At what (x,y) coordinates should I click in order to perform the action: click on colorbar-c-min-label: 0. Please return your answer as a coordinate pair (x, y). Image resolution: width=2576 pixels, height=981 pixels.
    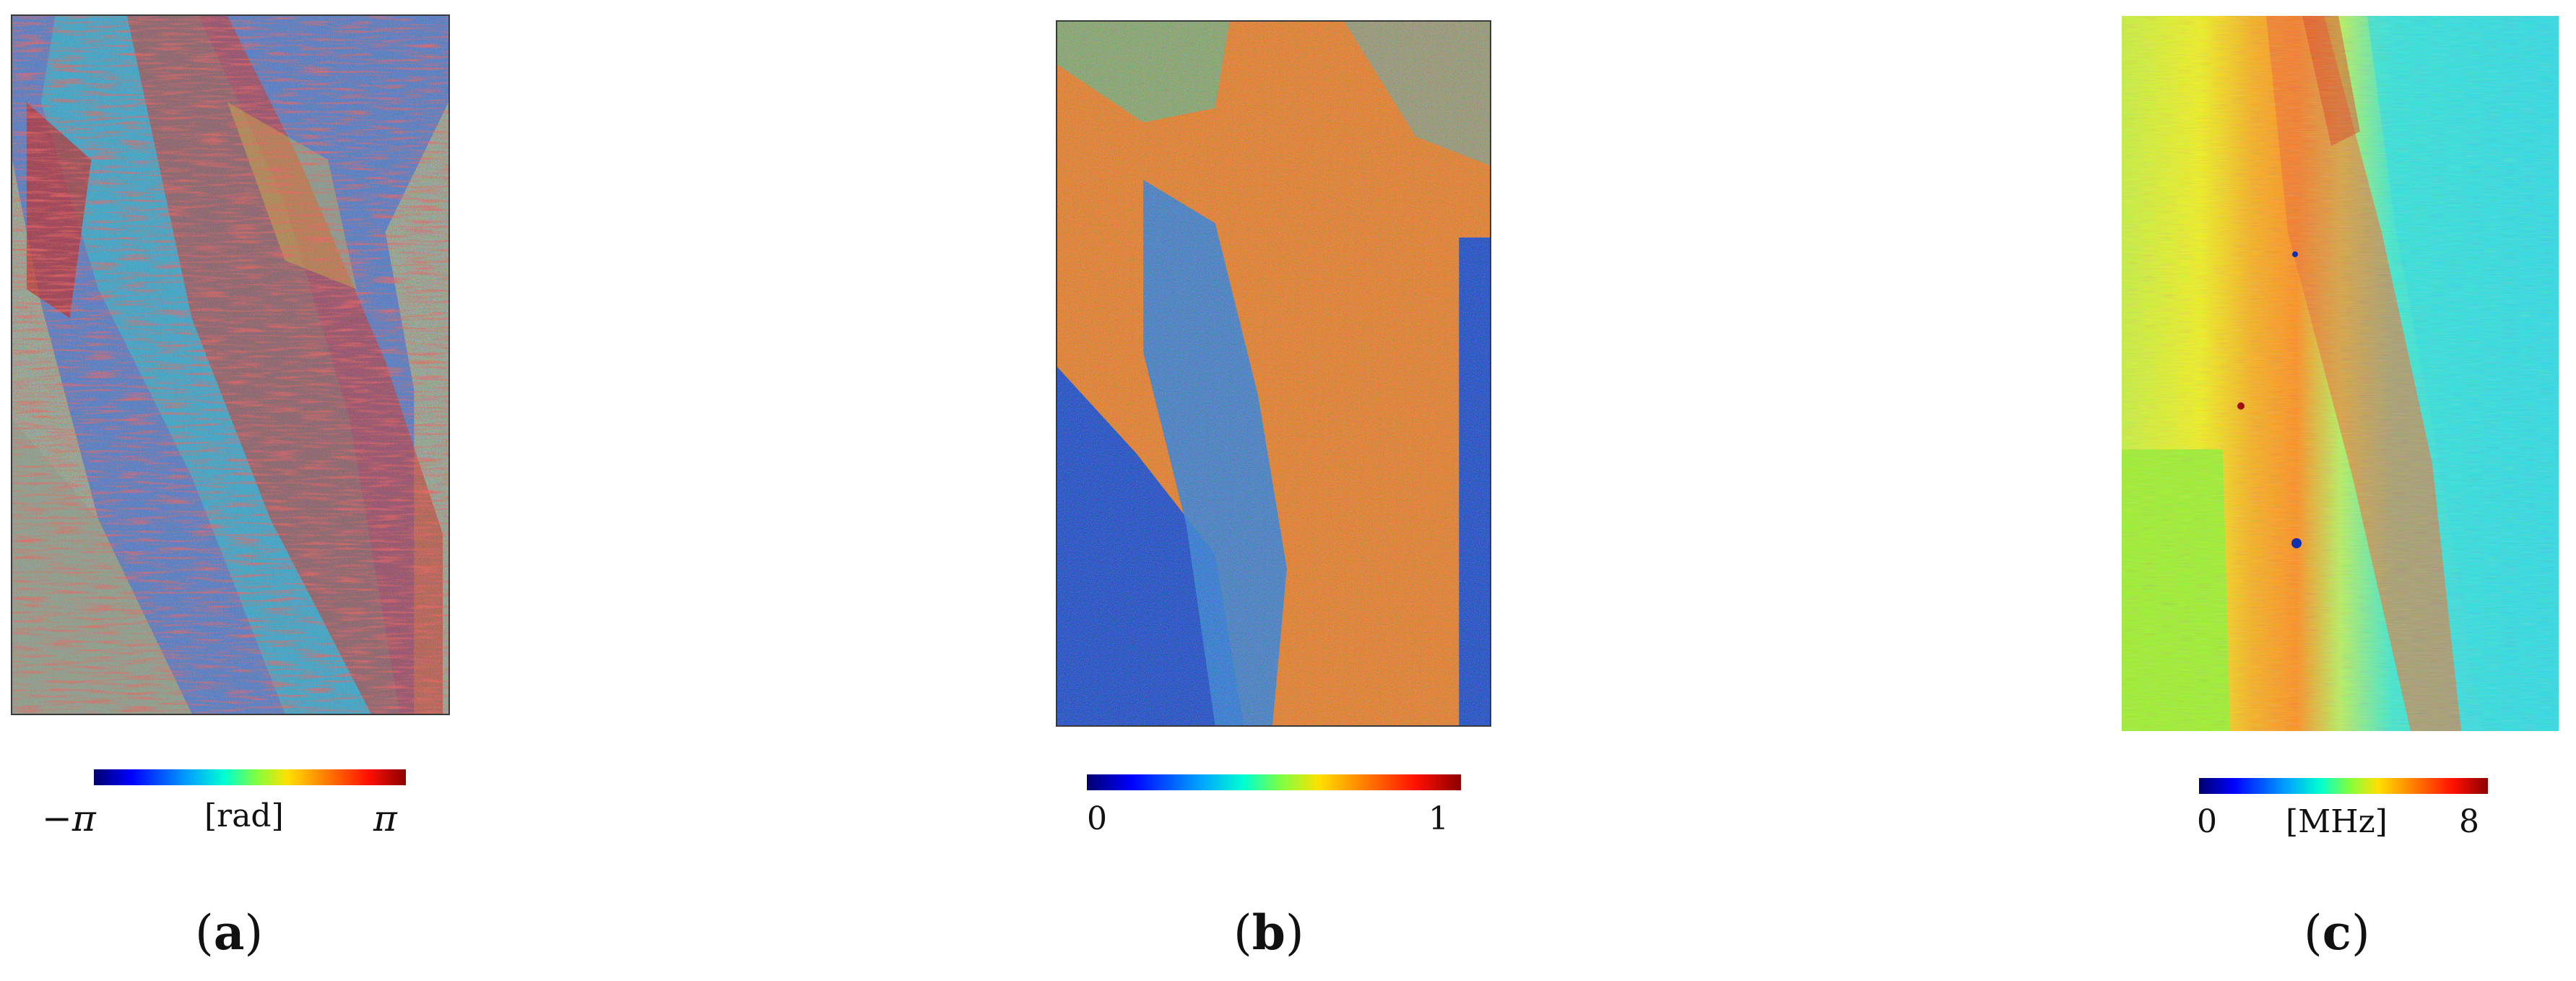
    Looking at the image, I should click on (2207, 821).